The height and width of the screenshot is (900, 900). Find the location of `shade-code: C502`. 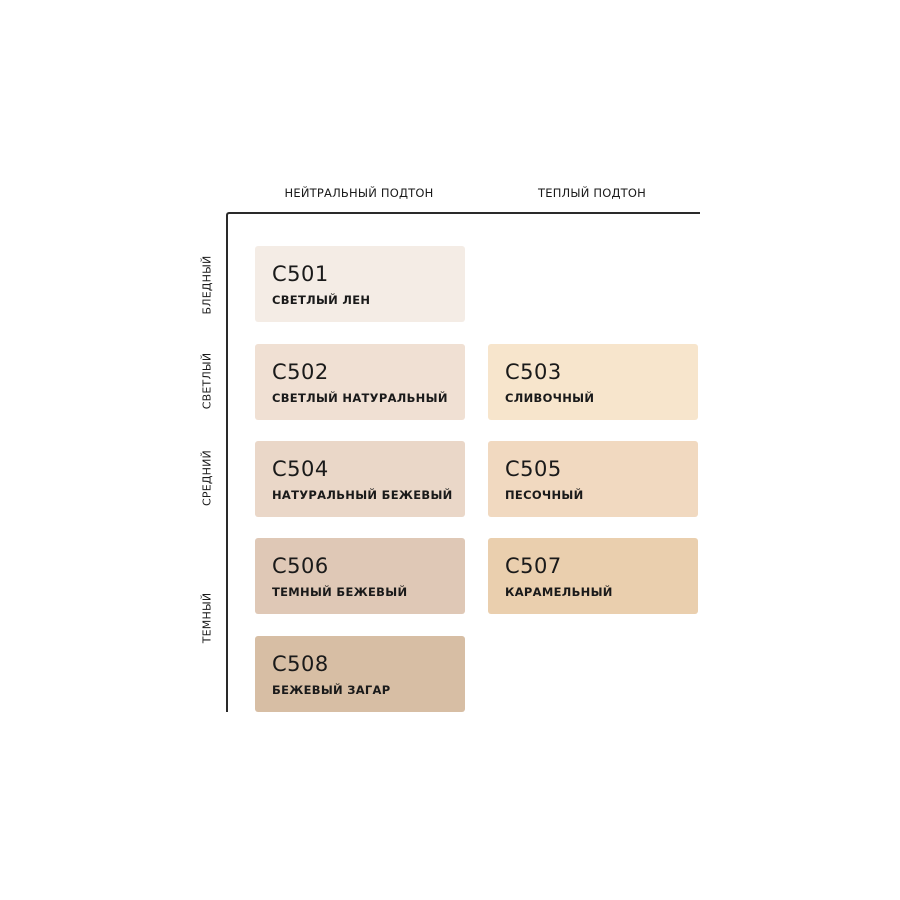

shade-code: C502 is located at coordinates (300, 372).